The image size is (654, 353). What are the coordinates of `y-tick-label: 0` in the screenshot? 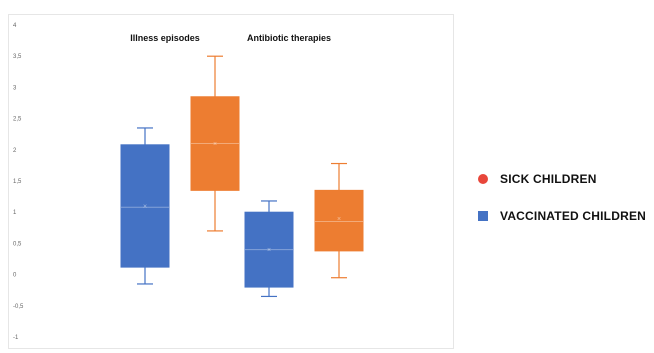 It's located at (15, 276).